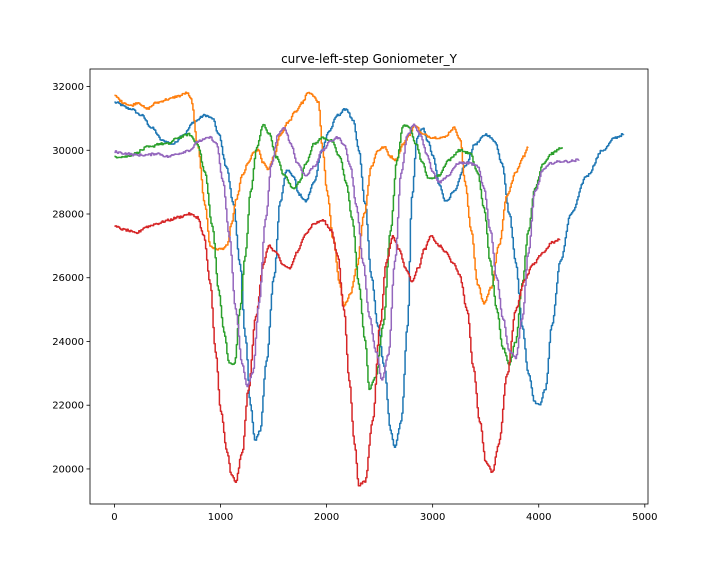 The height and width of the screenshot is (576, 720). What do you see at coordinates (68, 87) in the screenshot?
I see `y-tick-label: 32000` at bounding box center [68, 87].